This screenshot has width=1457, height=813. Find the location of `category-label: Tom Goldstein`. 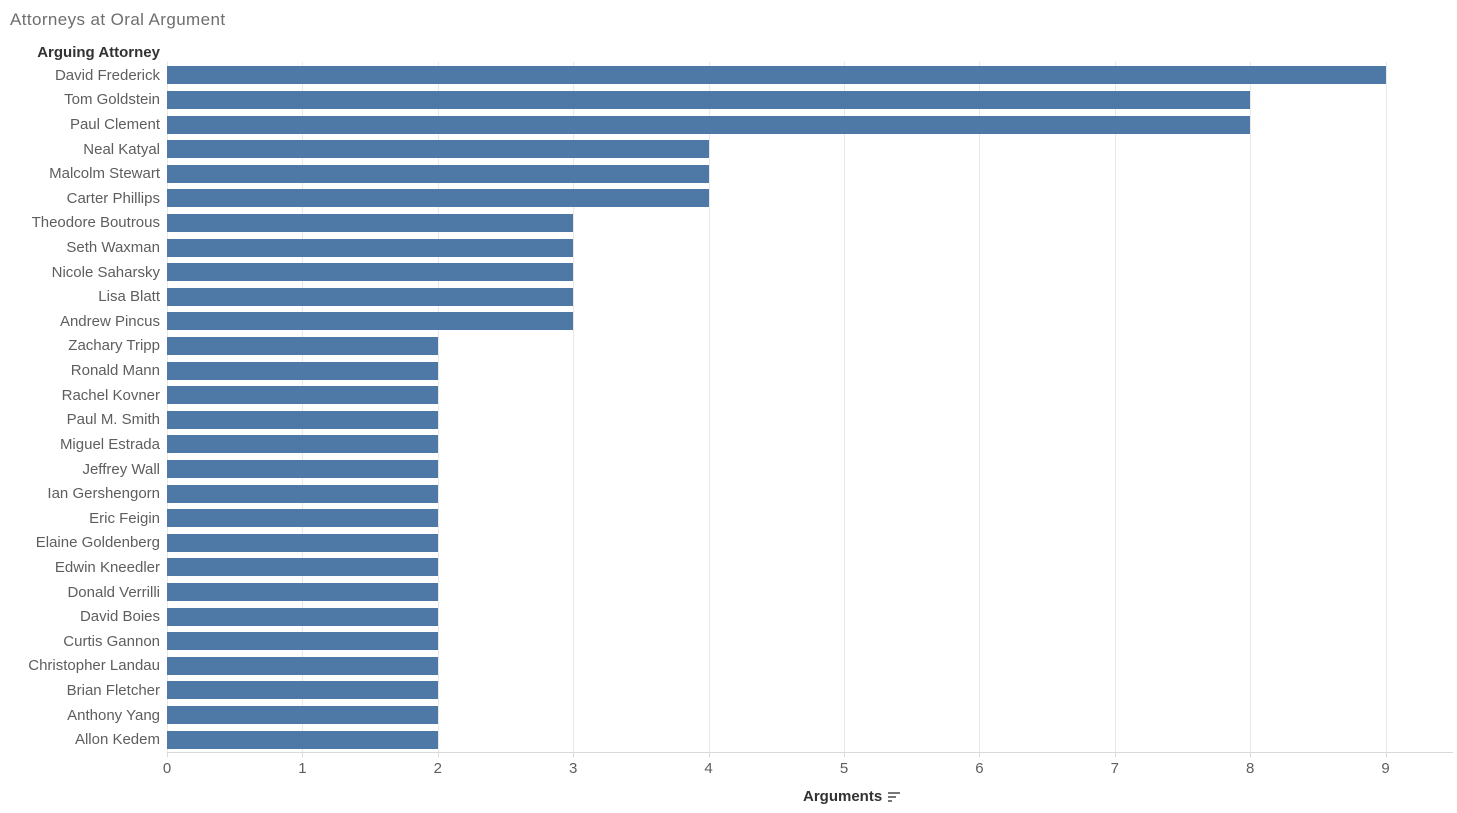

category-label: Tom Goldstein is located at coordinates (112, 100).